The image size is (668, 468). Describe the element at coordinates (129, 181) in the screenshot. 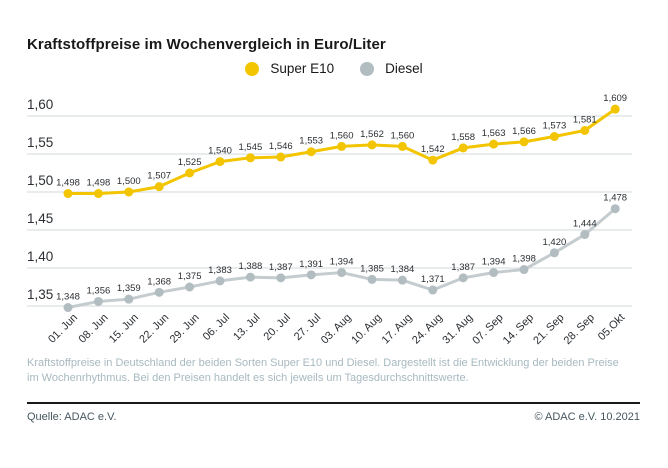

I see `data-point-label: 1,500` at that location.